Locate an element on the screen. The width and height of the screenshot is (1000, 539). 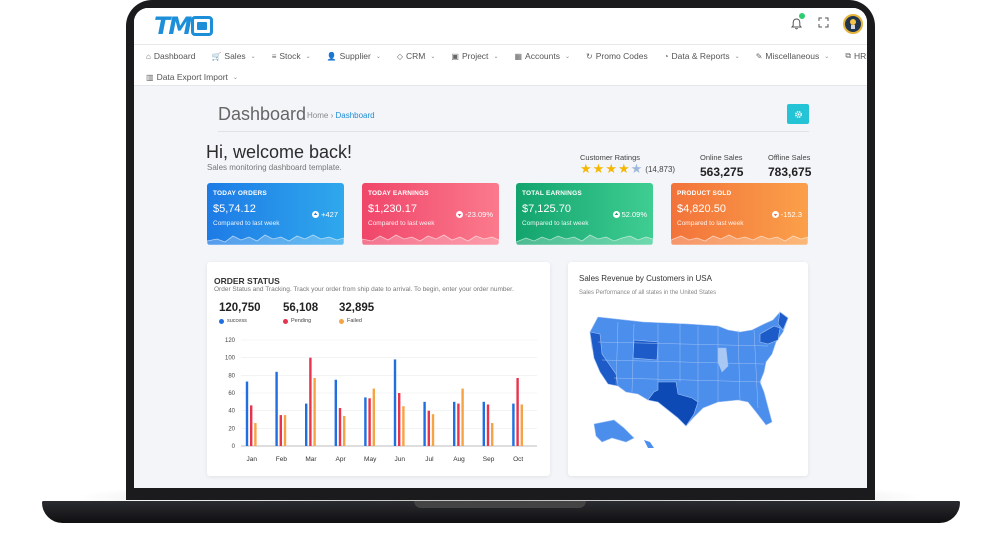
fullscreen-icon is located at coordinates (823, 24).